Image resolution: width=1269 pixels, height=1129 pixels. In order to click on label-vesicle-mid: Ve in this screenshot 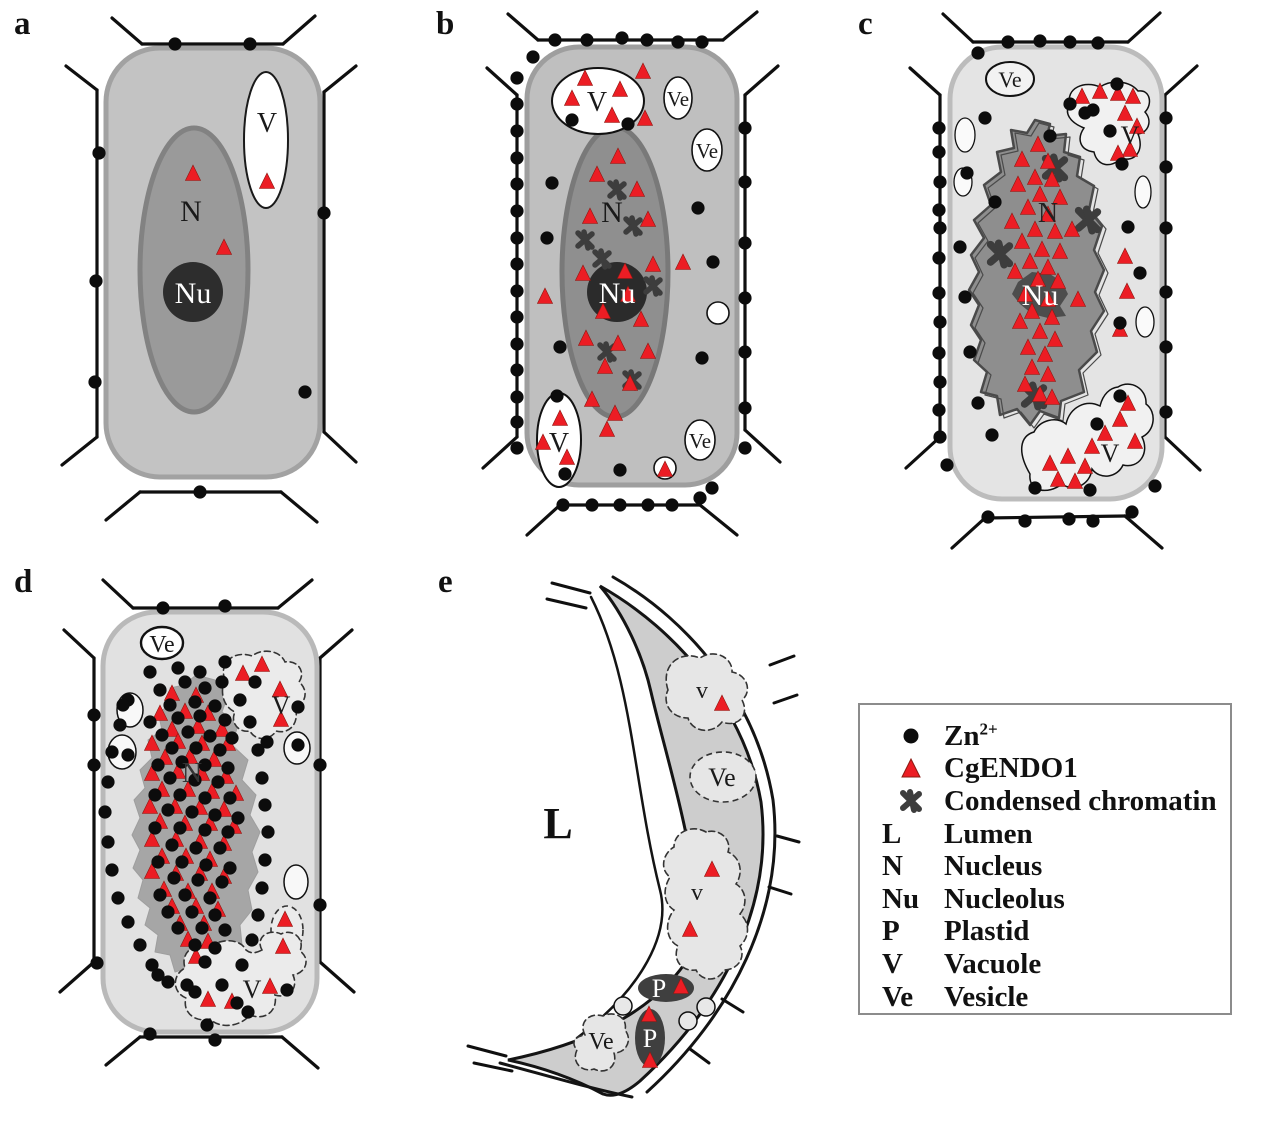, I will do `click(721, 777)`.